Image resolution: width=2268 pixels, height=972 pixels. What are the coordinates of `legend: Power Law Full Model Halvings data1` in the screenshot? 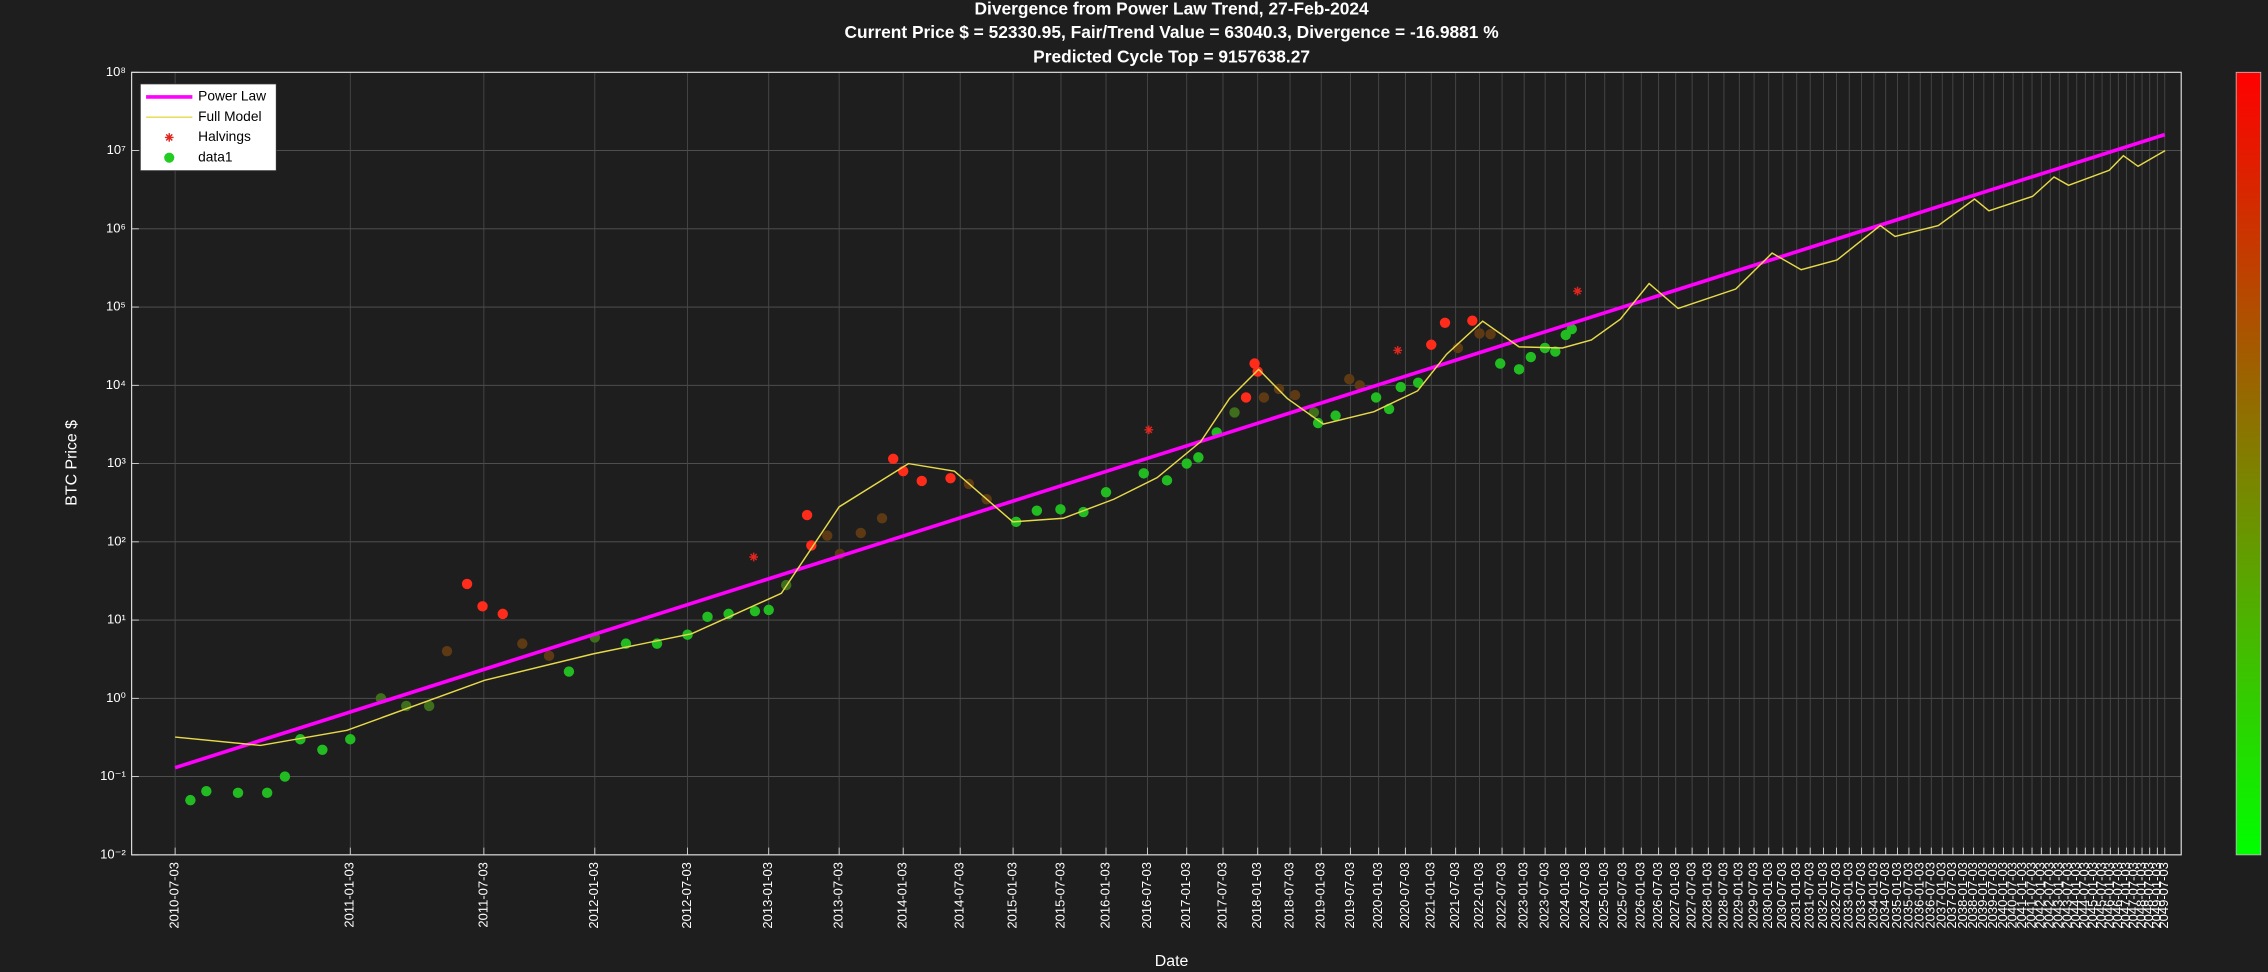 It's located at (208, 127).